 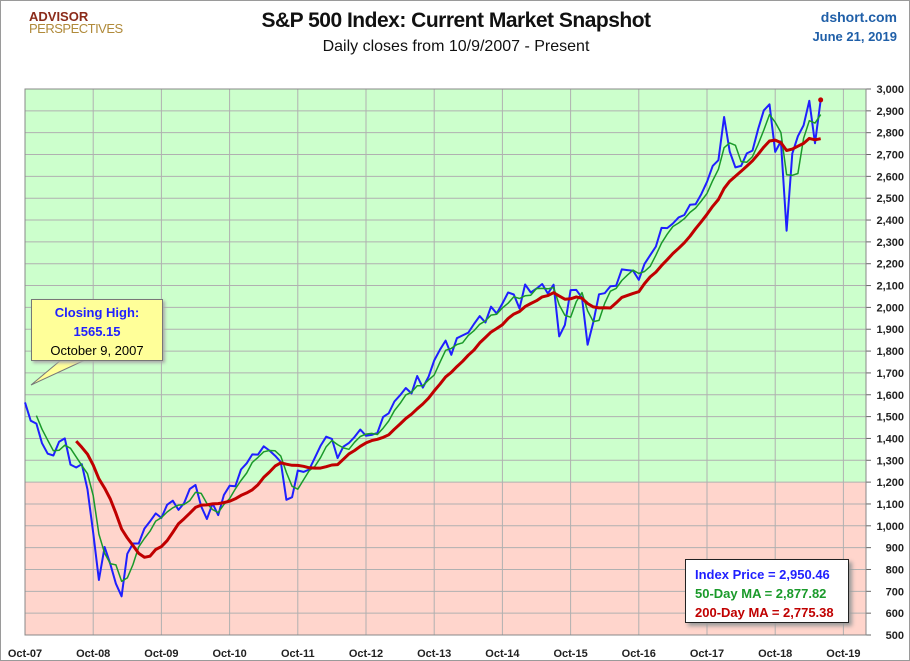 I want to click on x-tick-label: Oct-18, so click(x=775, y=654).